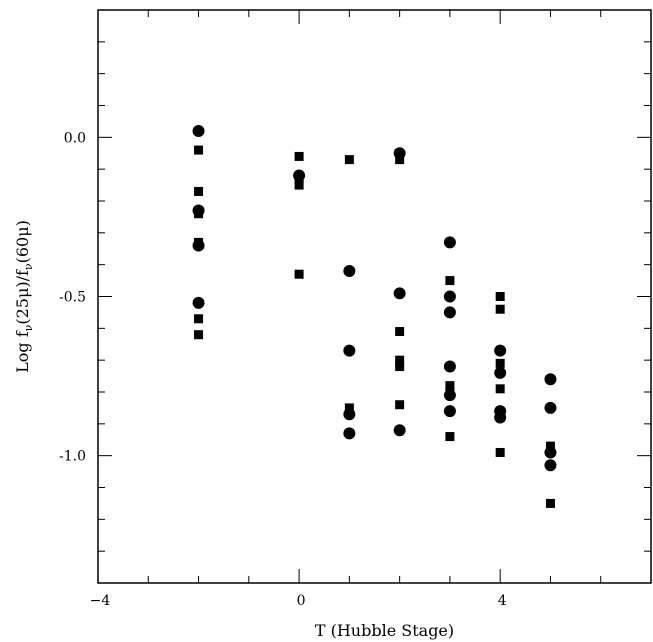 Image resolution: width=653 pixels, height=642 pixels. What do you see at coordinates (28, 266) in the screenshot?
I see `y-label-sub2: ν` at bounding box center [28, 266].